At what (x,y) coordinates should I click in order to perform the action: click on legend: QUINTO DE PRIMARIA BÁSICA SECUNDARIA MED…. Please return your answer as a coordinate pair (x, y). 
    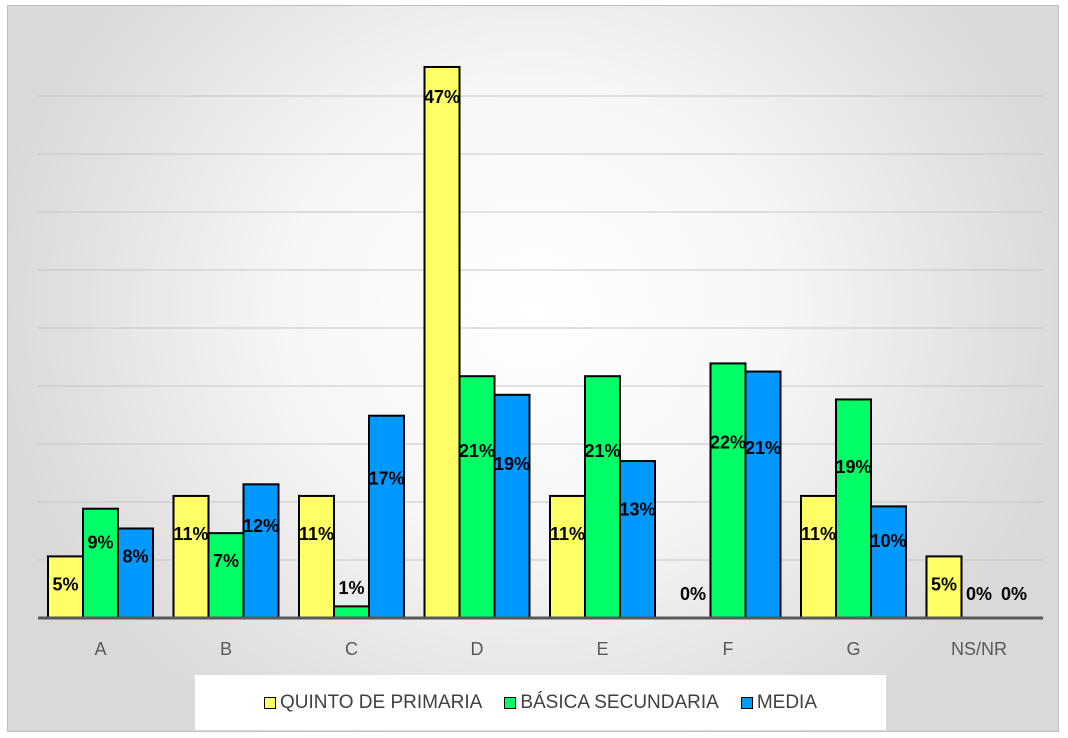
    Looking at the image, I should click on (540, 702).